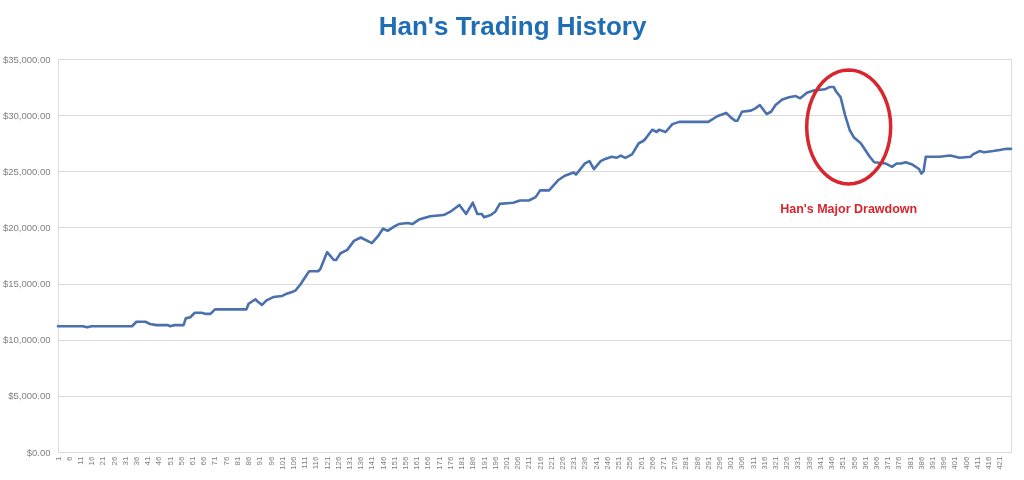 This screenshot has height=480, width=1024. What do you see at coordinates (630, 462) in the screenshot?
I see `x-tick-label: 256` at bounding box center [630, 462].